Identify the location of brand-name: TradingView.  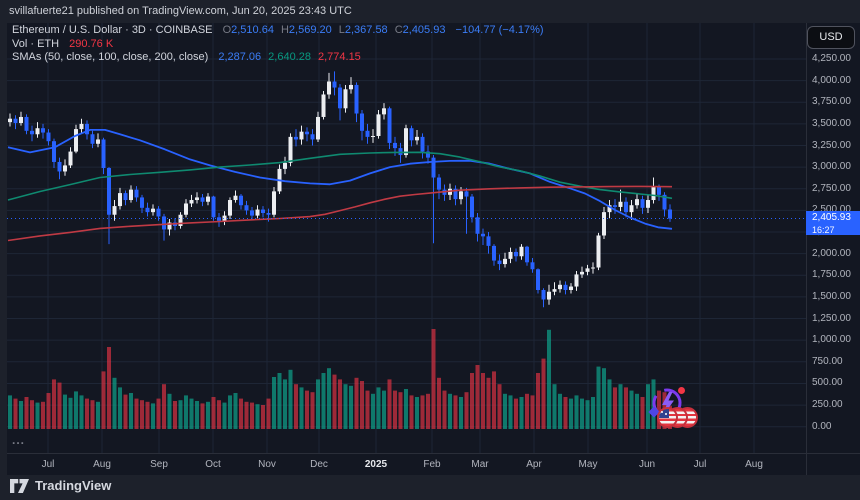
(73, 485).